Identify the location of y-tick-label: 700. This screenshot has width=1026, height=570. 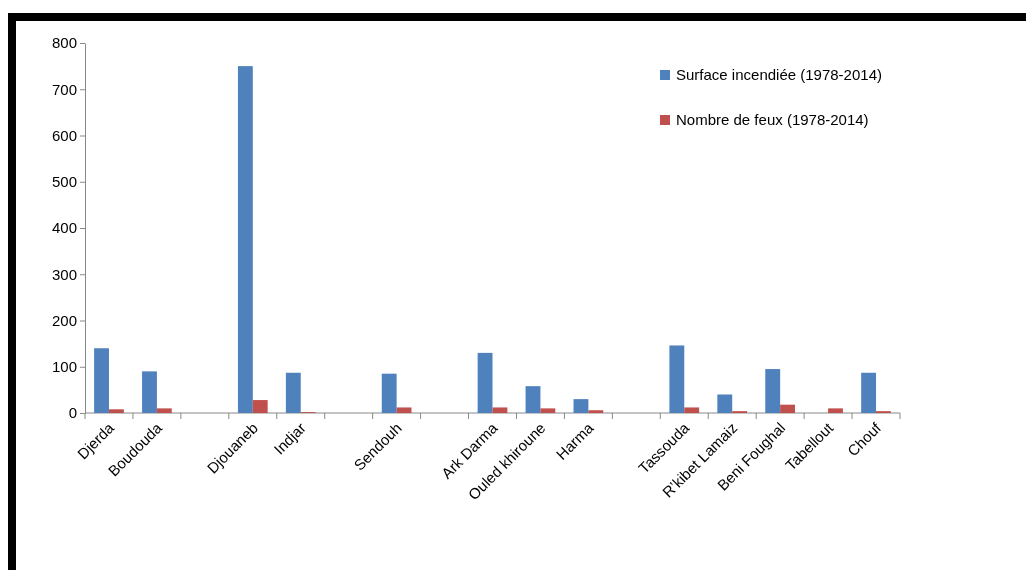
(64, 89).